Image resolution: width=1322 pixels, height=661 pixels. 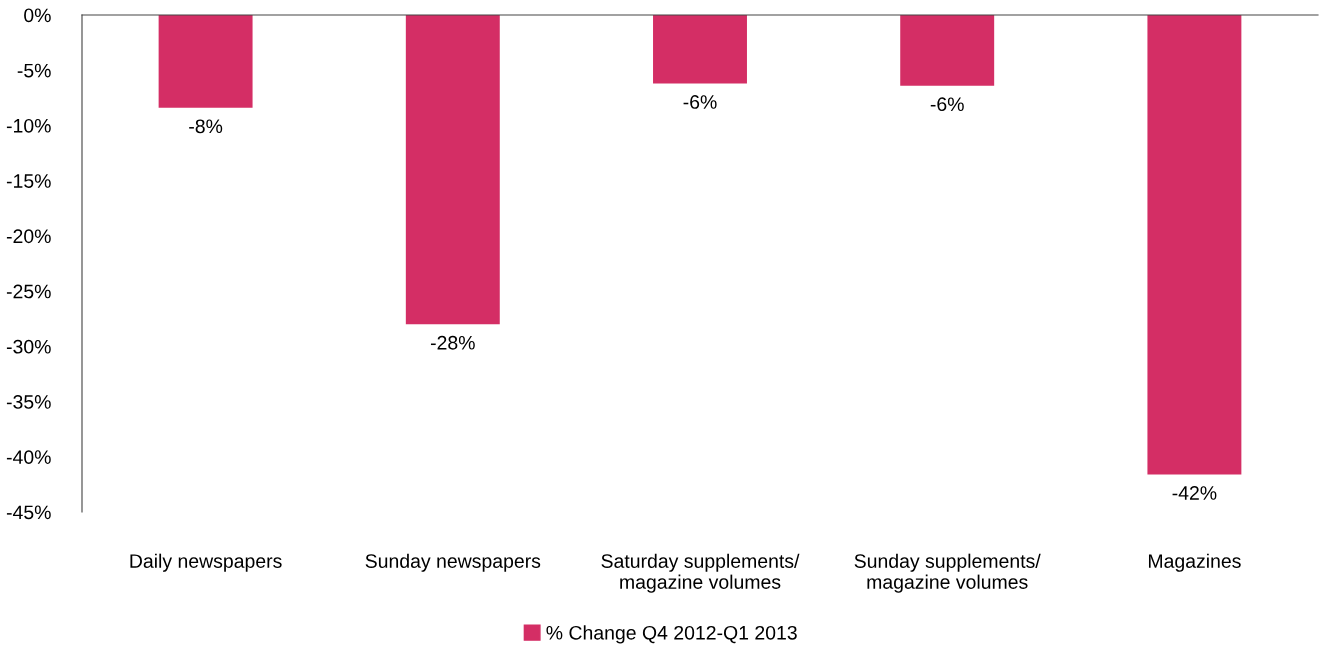 I want to click on y-tick-label: -40%, so click(x=28, y=457).